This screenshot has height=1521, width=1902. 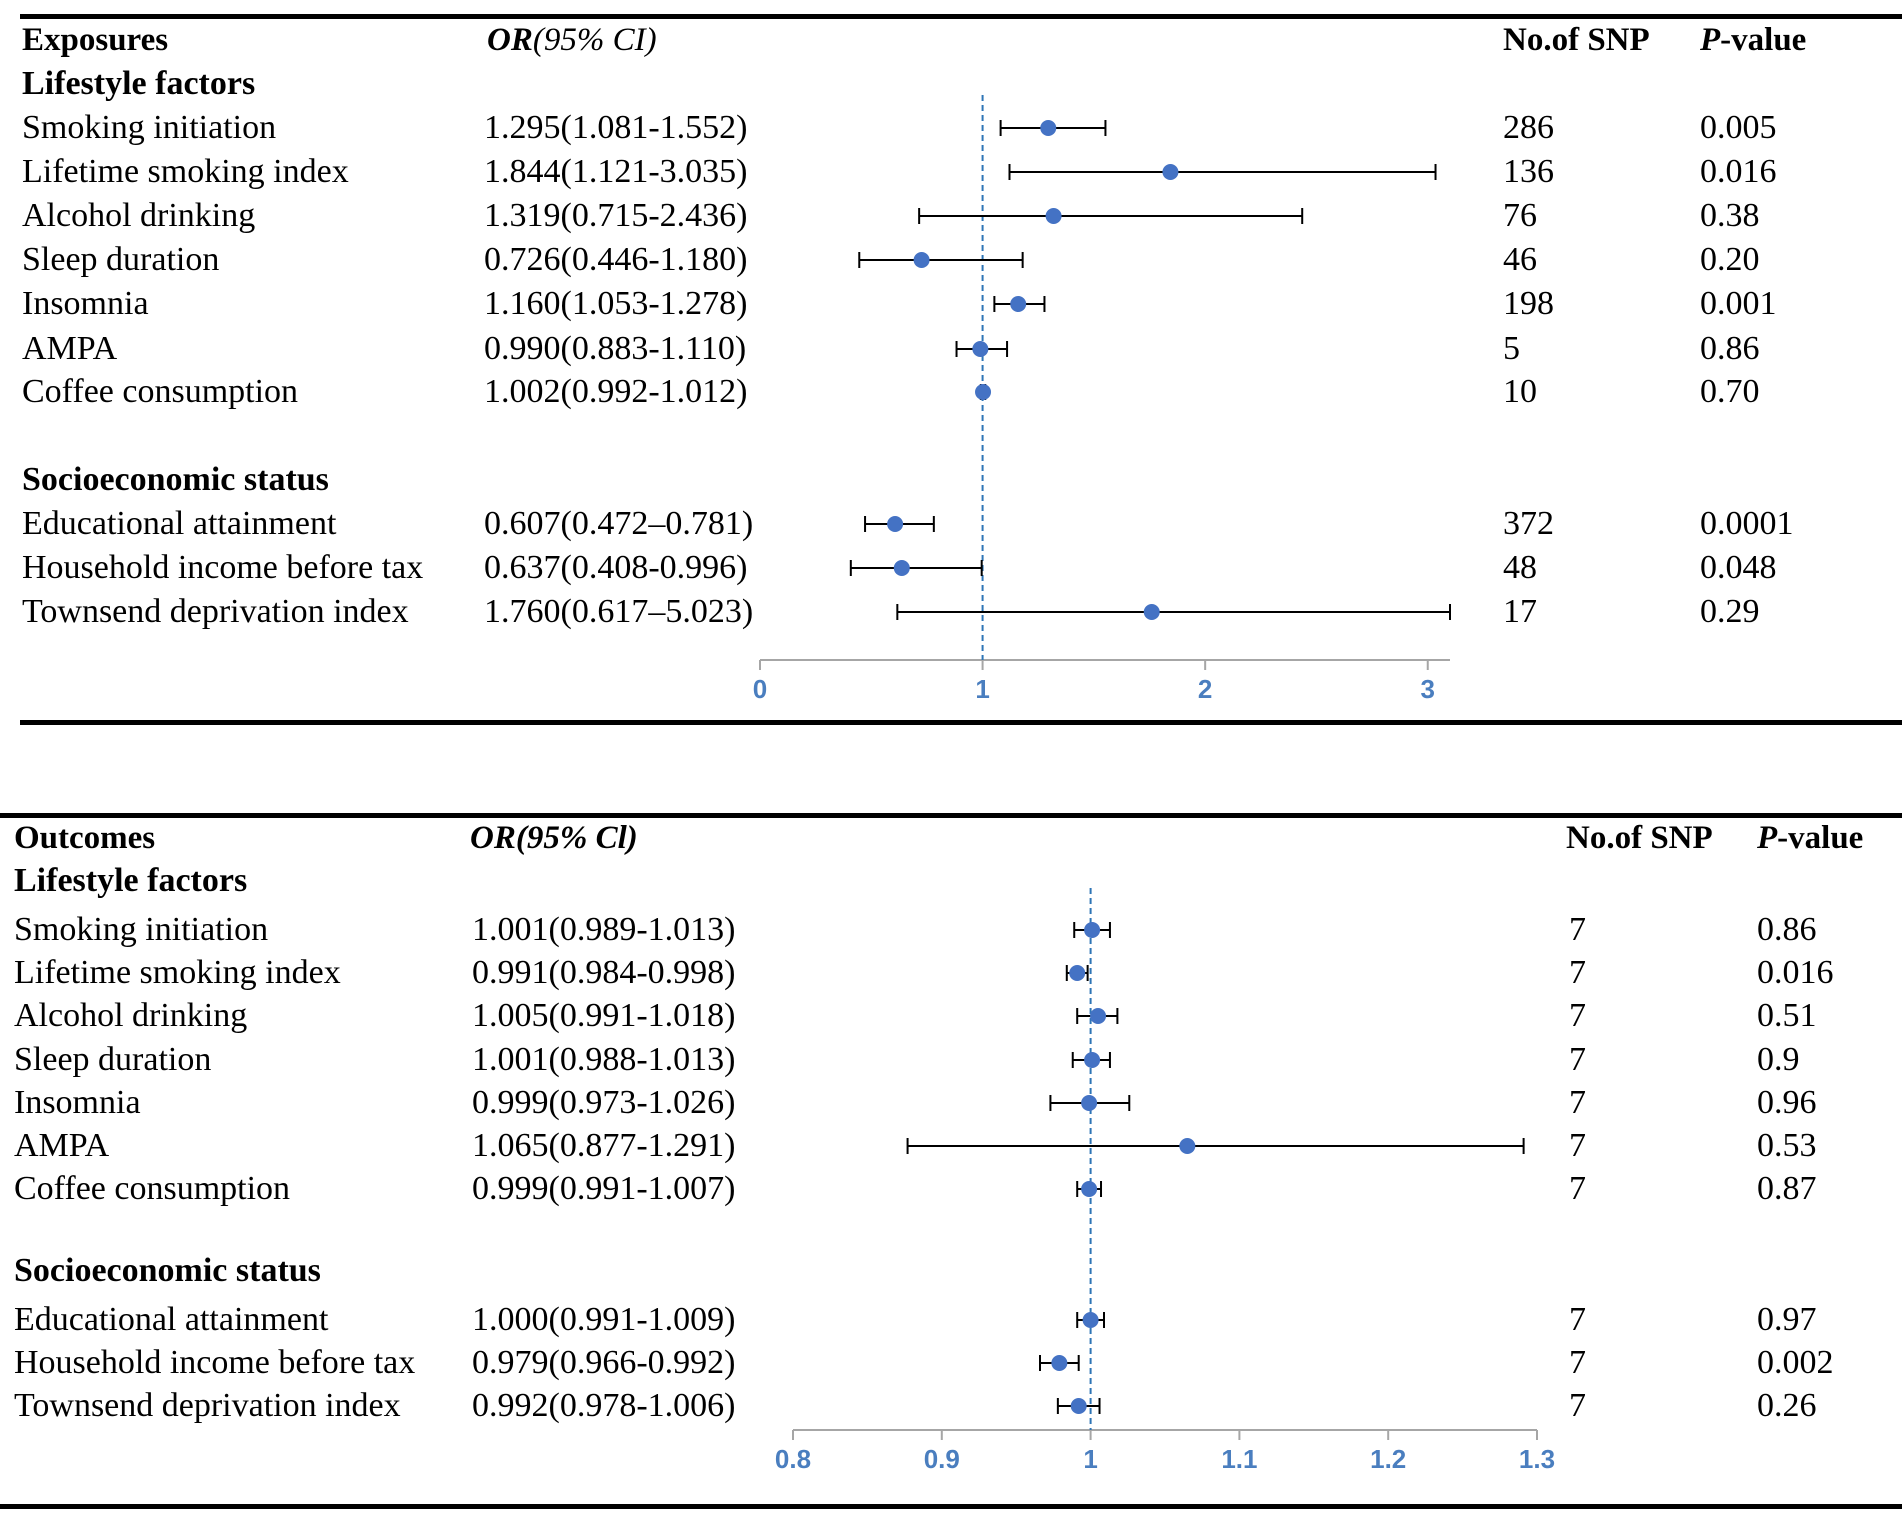 What do you see at coordinates (619, 523) in the screenshot?
I see `row-or-ci: 0.607(0.472–0.781)` at bounding box center [619, 523].